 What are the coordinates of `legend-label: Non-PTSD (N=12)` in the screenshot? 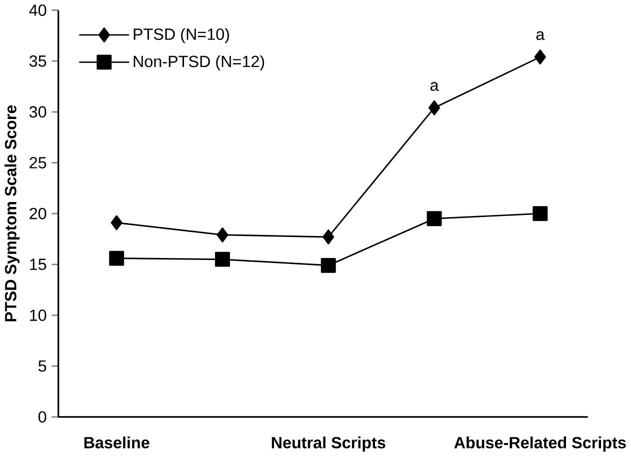 It's located at (199, 62).